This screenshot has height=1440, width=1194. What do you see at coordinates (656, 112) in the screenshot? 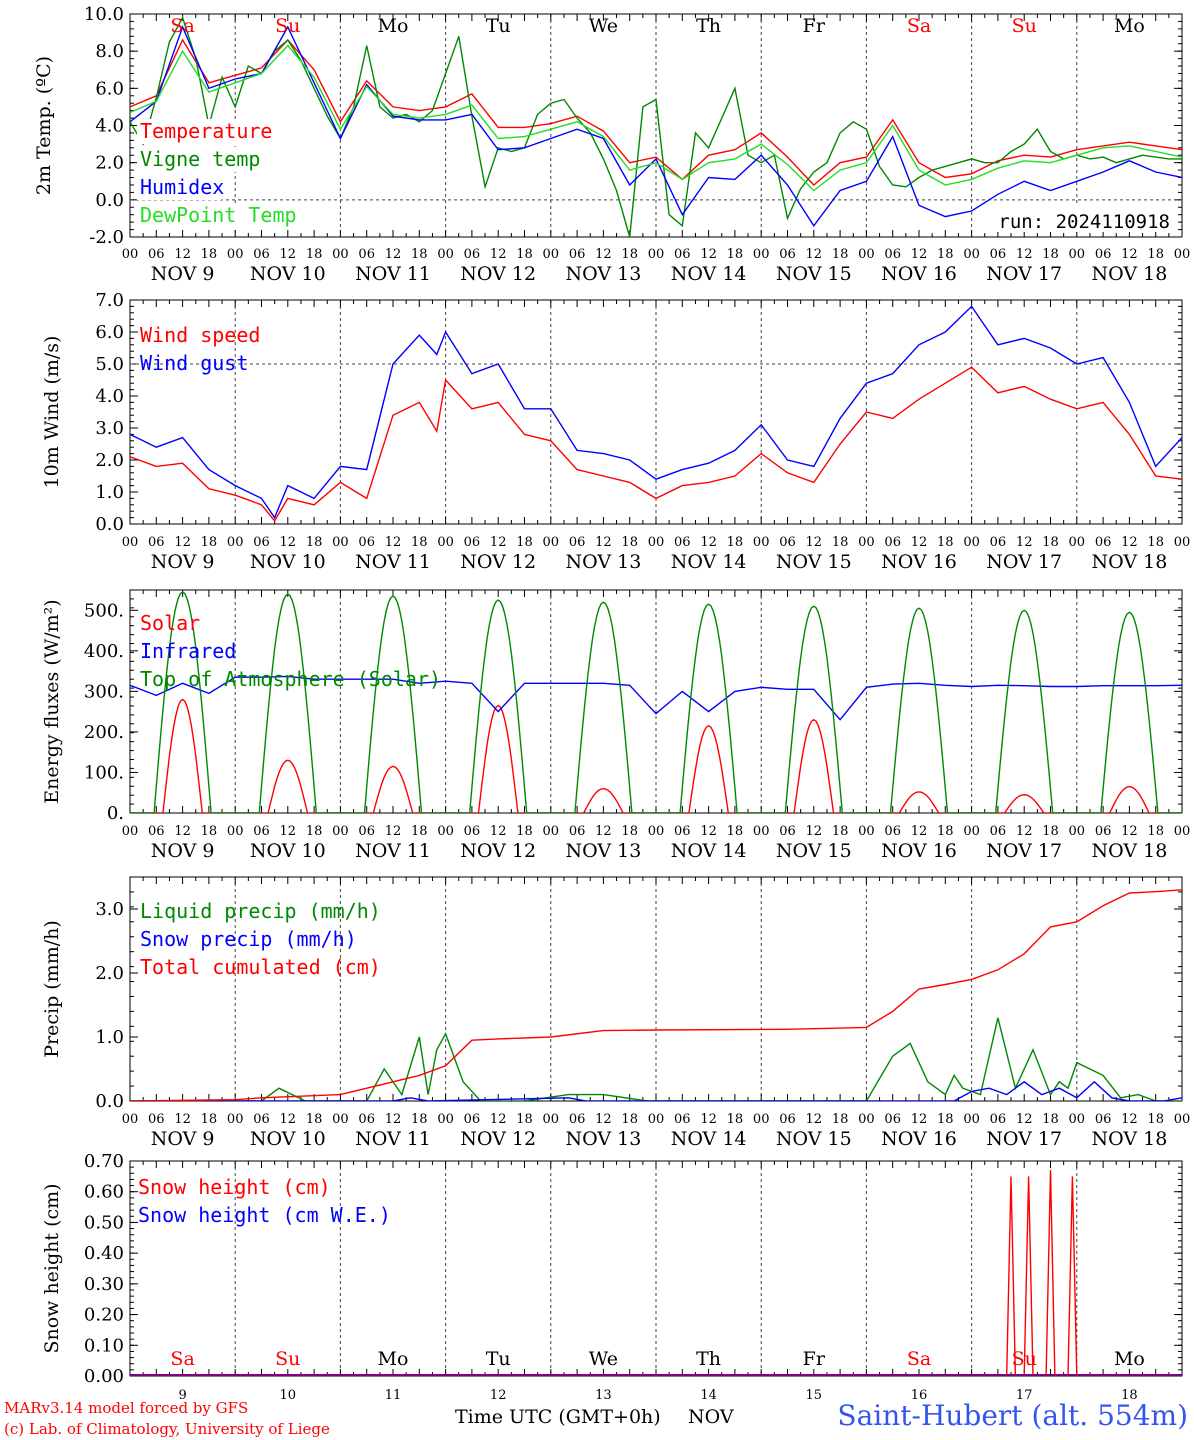
I see `series-line-temperature` at bounding box center [656, 112].